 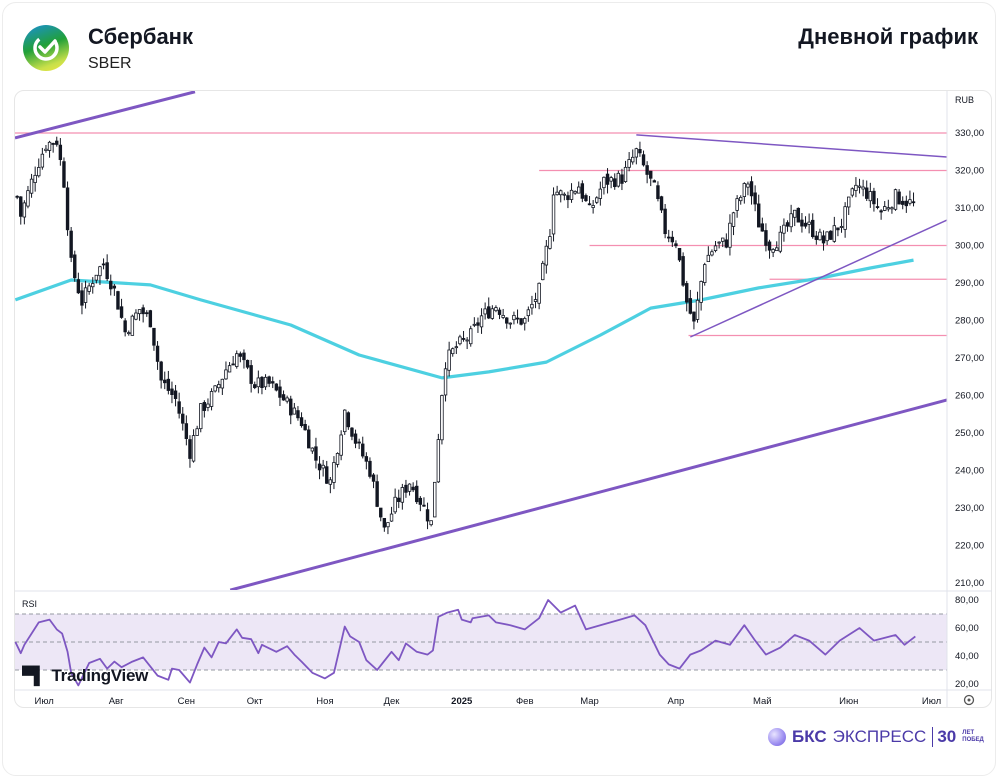 What do you see at coordinates (29, 604) in the screenshot?
I see `rsi-label: RSI` at bounding box center [29, 604].